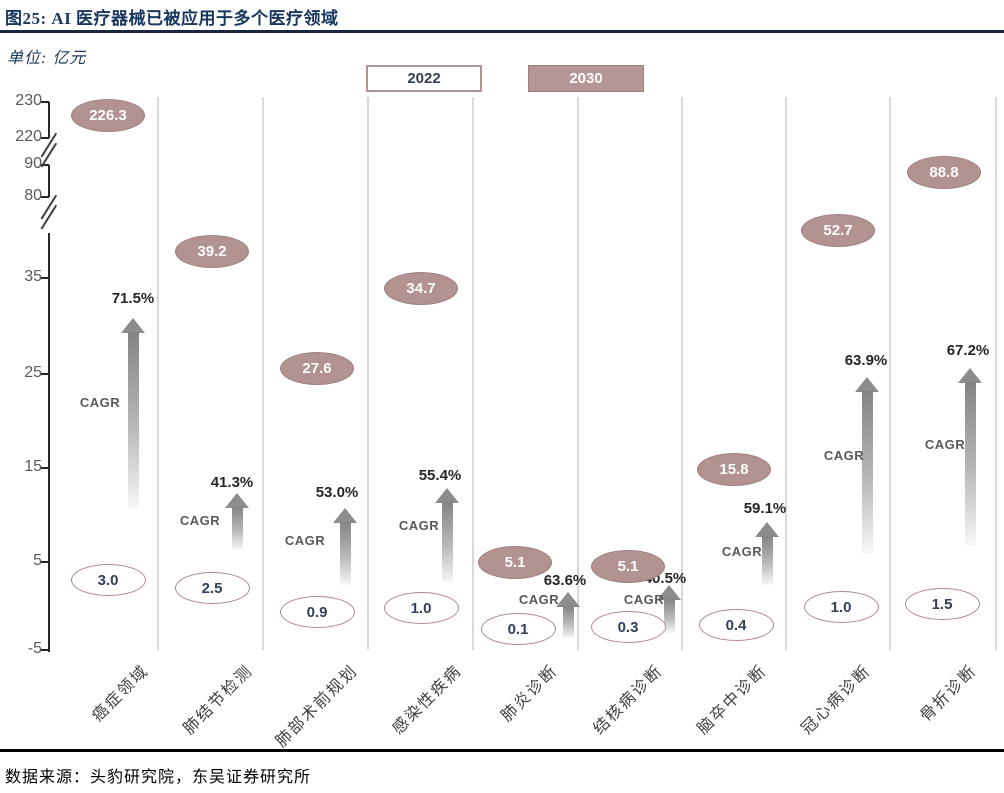  I want to click on y-axis-tick-label: -5, so click(34, 648).